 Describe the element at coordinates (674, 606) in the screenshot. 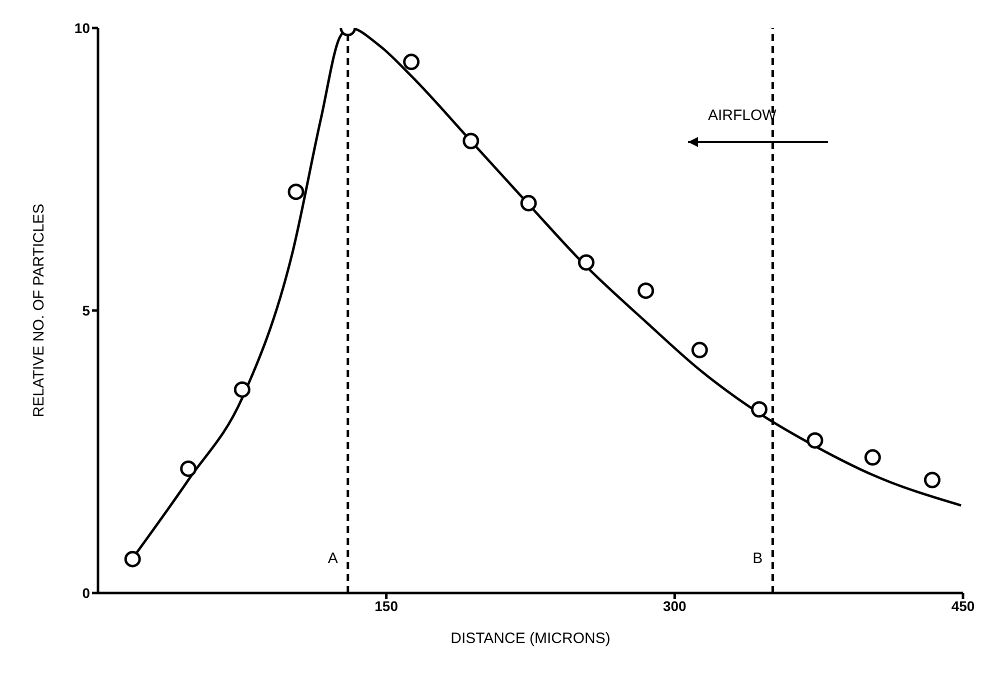

I see `x-tick-label: 300` at that location.